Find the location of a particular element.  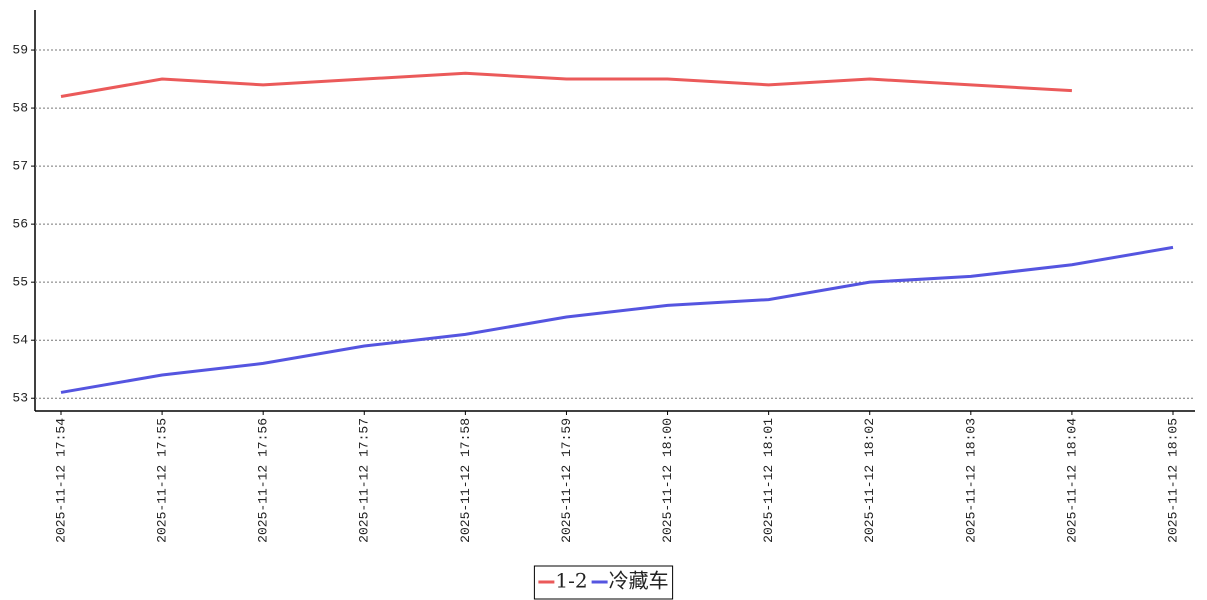

x-tick-label: 2025-11-12 17:59 is located at coordinates (566, 480).